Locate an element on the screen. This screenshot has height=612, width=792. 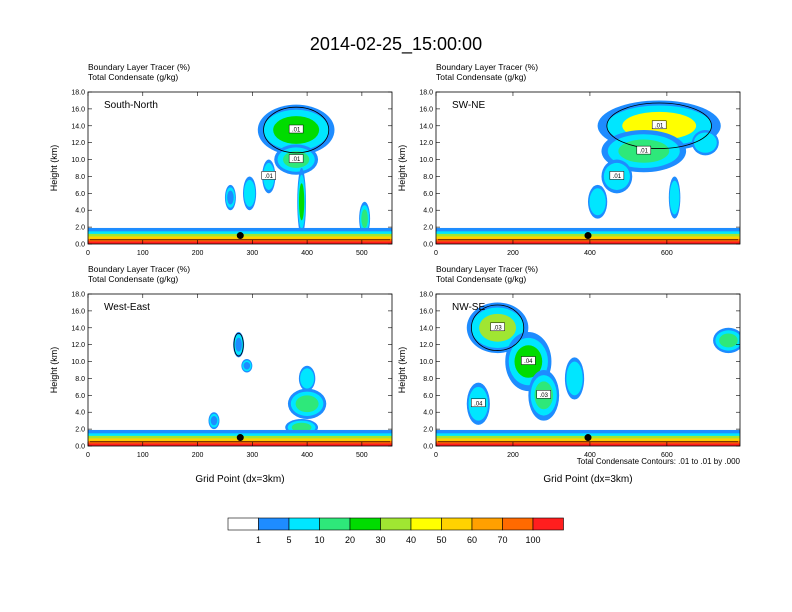
colorbar-label: 60 is located at coordinates (472, 540).